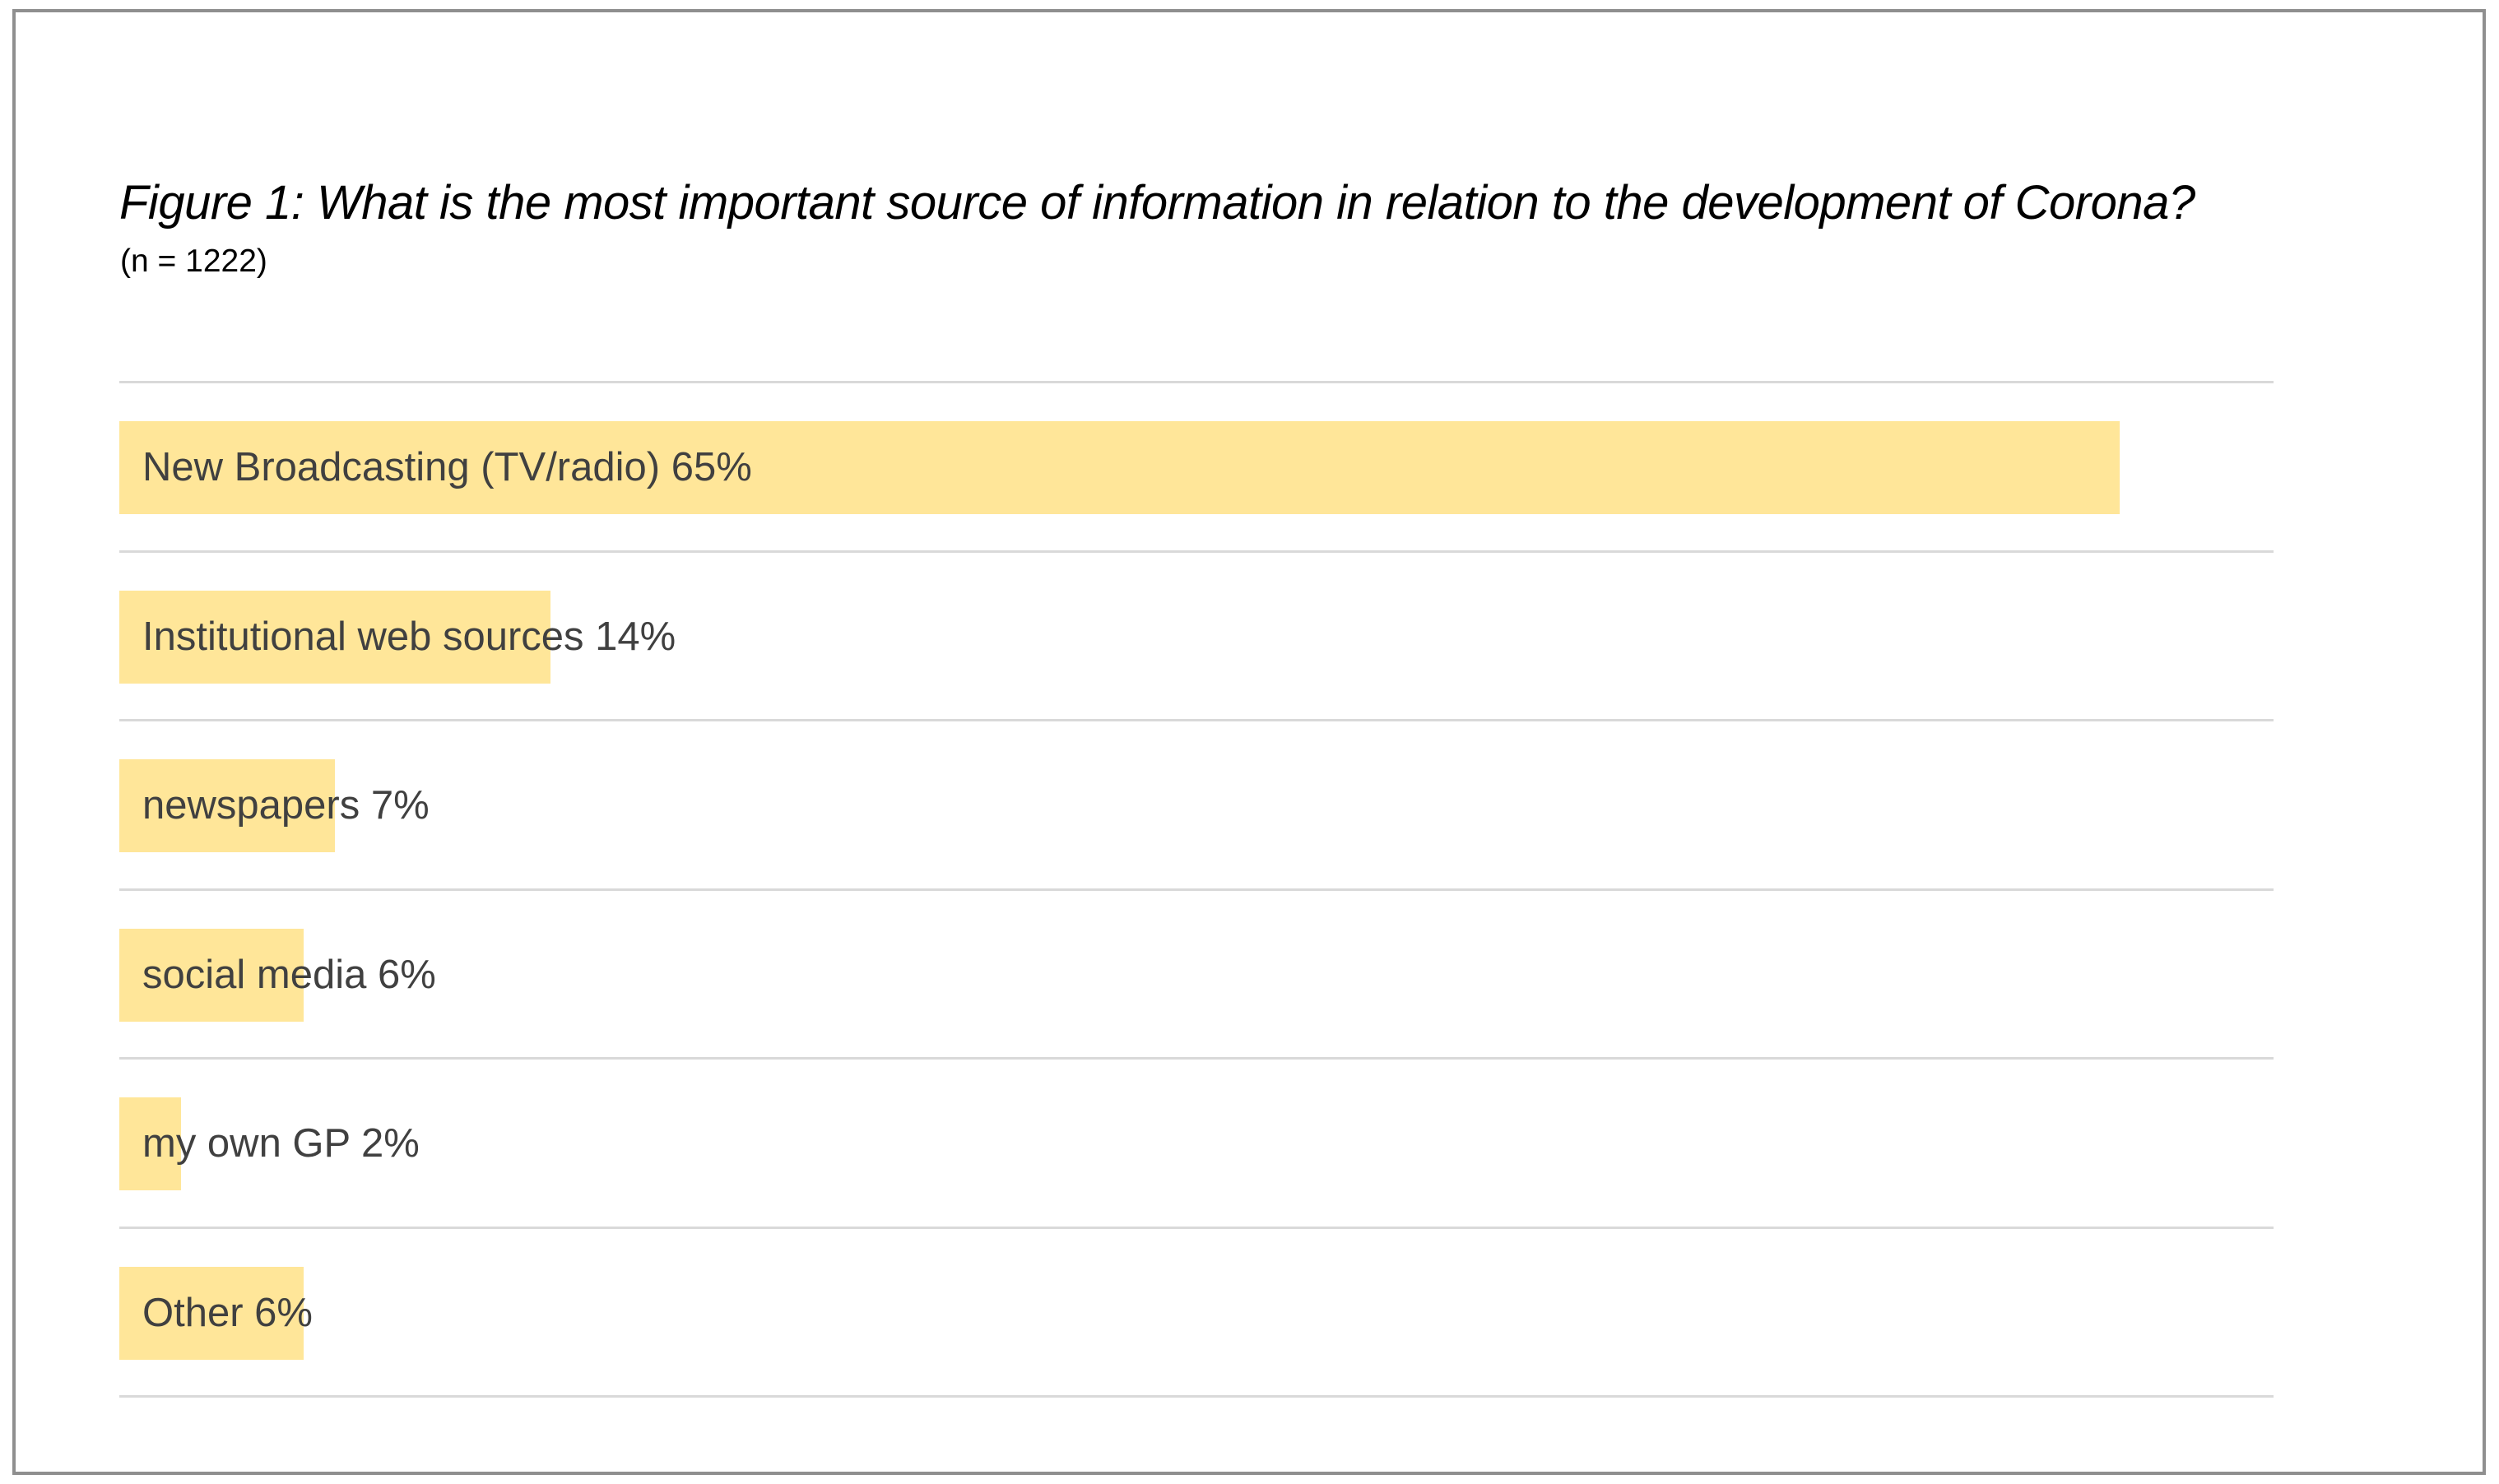  Describe the element at coordinates (1196, 806) in the screenshot. I see `chart-row: newspapers 7%` at that location.